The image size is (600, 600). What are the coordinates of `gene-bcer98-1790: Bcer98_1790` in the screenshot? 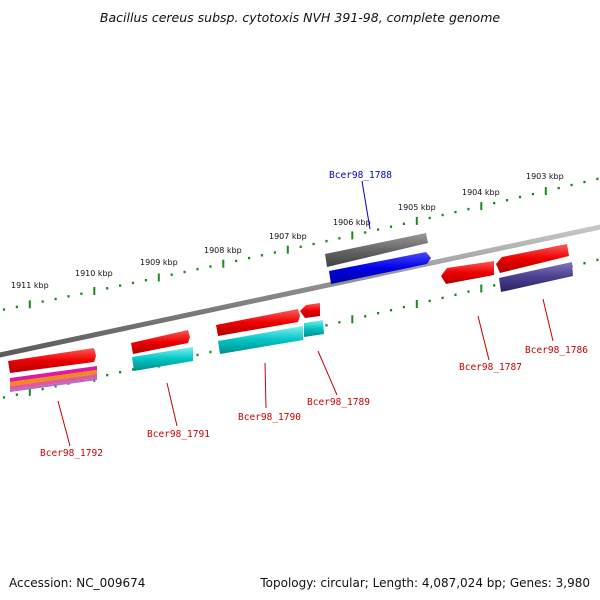 It's located at (259, 366).